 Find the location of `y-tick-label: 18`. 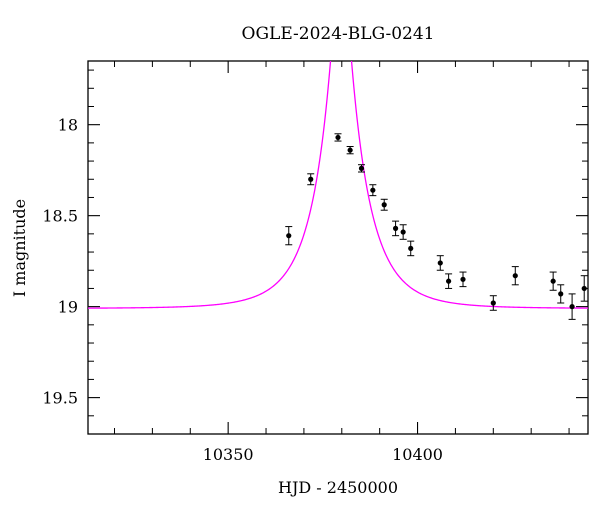

y-tick-label: 18 is located at coordinates (68, 125).